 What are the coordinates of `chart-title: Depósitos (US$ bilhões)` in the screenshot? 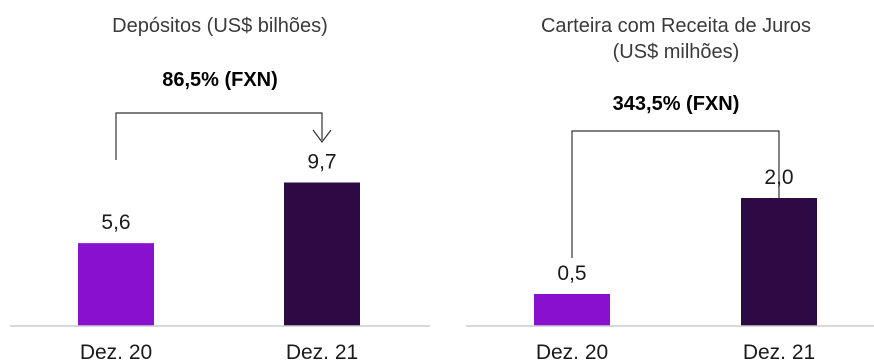 It's located at (220, 26).